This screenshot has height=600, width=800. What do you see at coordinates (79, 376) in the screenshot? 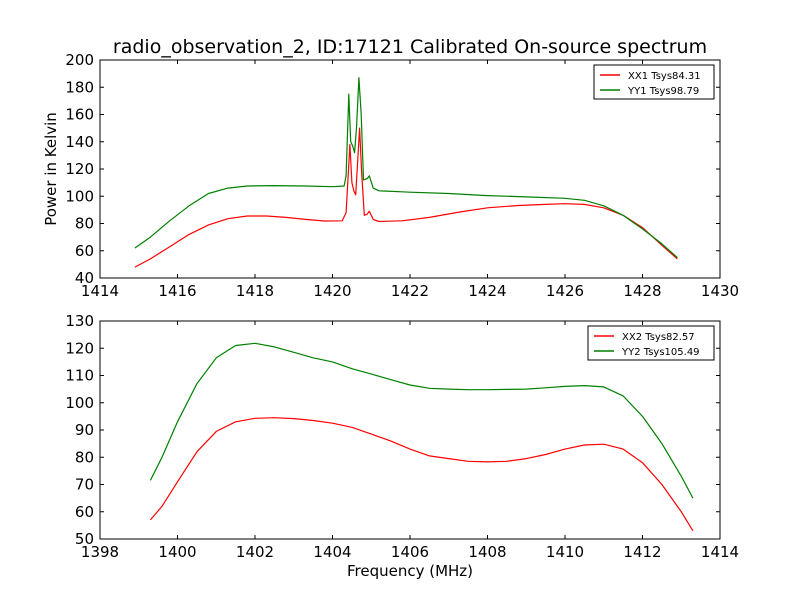
I see `y-tick-label: 110` at bounding box center [79, 376].